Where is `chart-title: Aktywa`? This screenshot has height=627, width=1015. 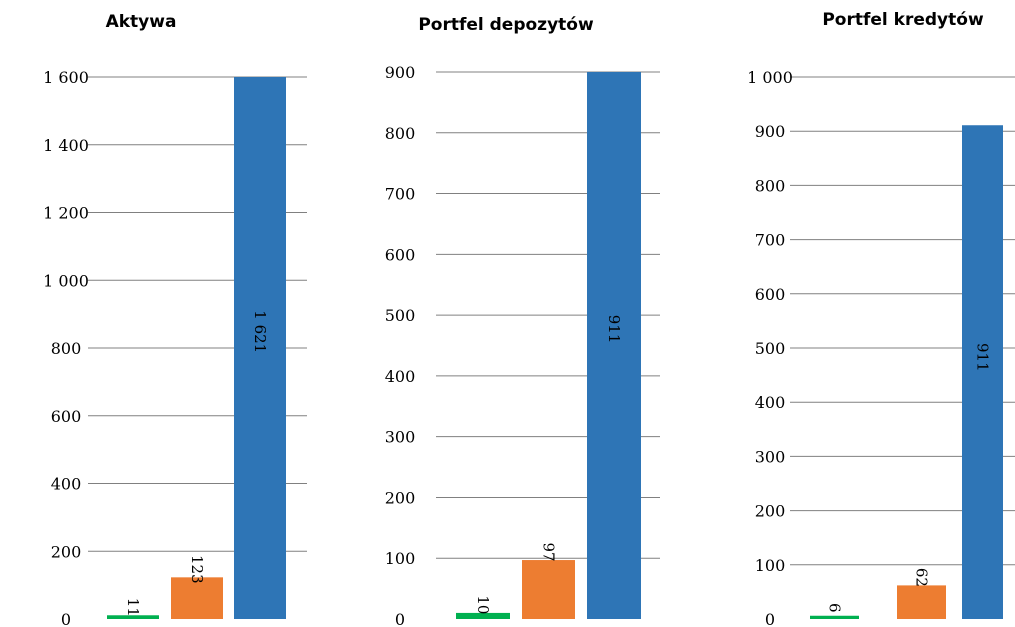
chart-title: Aktywa is located at coordinates (141, 22).